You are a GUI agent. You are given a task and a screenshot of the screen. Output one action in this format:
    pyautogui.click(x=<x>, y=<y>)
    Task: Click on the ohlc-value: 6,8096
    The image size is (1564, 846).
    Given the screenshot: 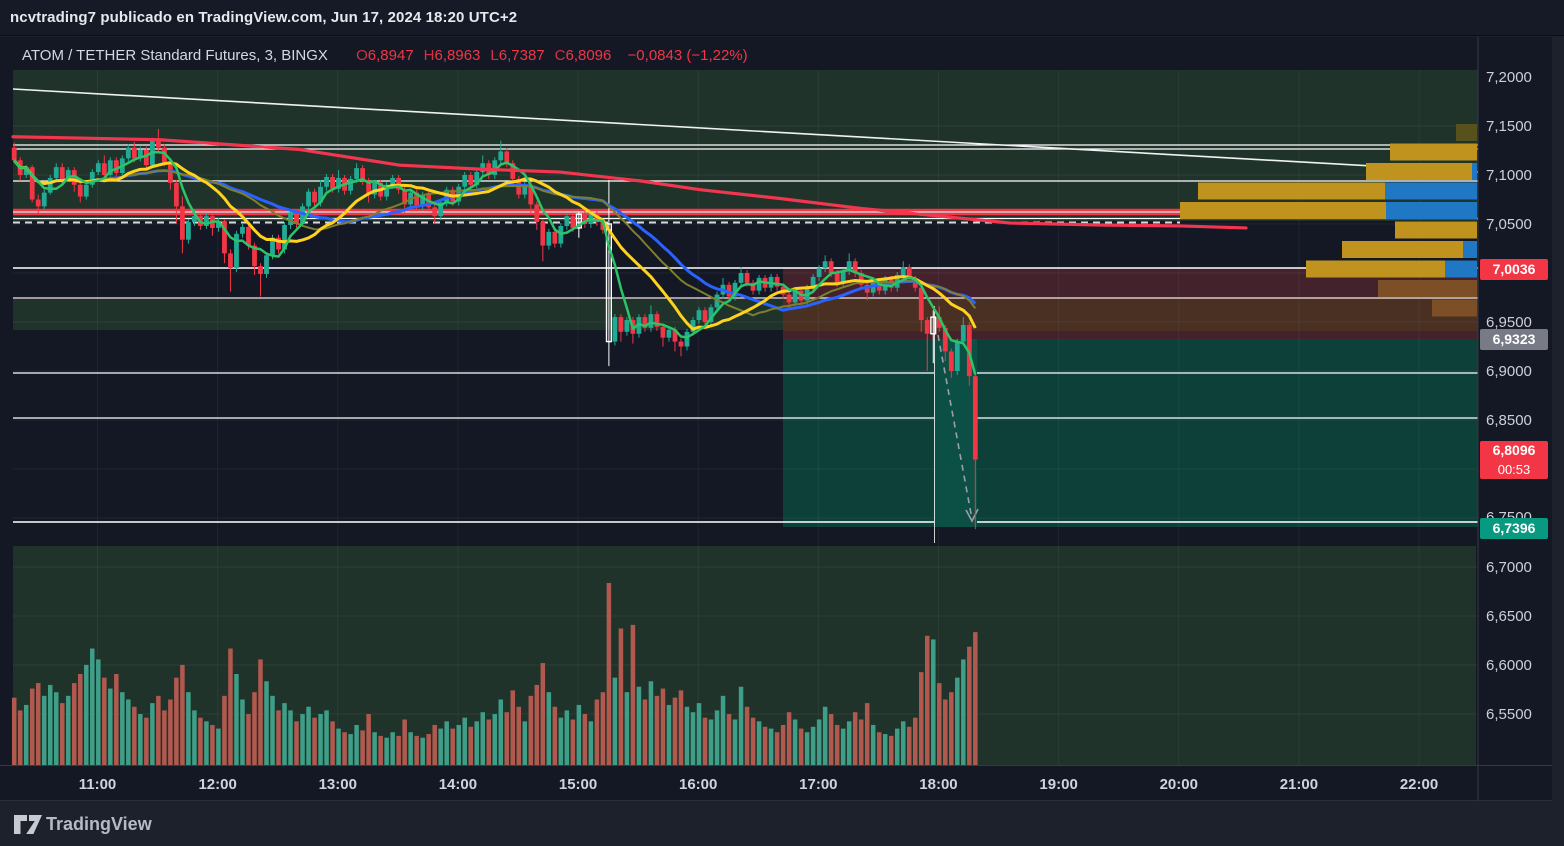 What is the action you would take?
    pyautogui.click(x=588, y=55)
    